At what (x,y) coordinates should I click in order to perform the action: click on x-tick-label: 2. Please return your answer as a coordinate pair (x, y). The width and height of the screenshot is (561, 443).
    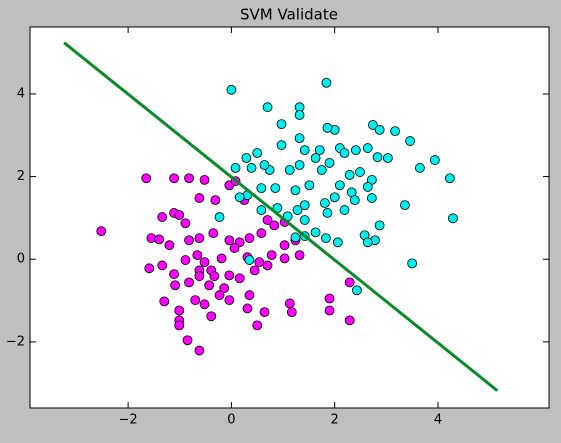
    Looking at the image, I should click on (335, 420).